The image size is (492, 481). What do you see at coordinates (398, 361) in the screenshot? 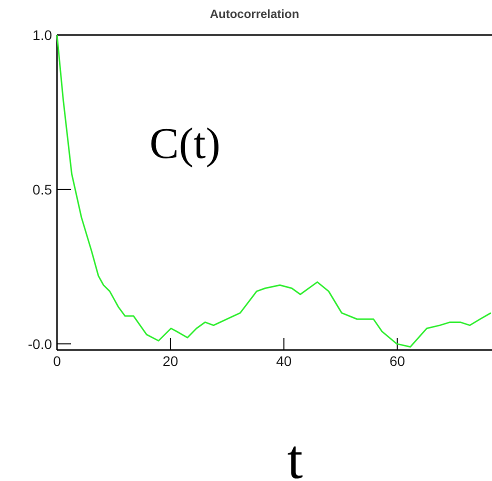
I see `x-tick-label: 60` at bounding box center [398, 361].